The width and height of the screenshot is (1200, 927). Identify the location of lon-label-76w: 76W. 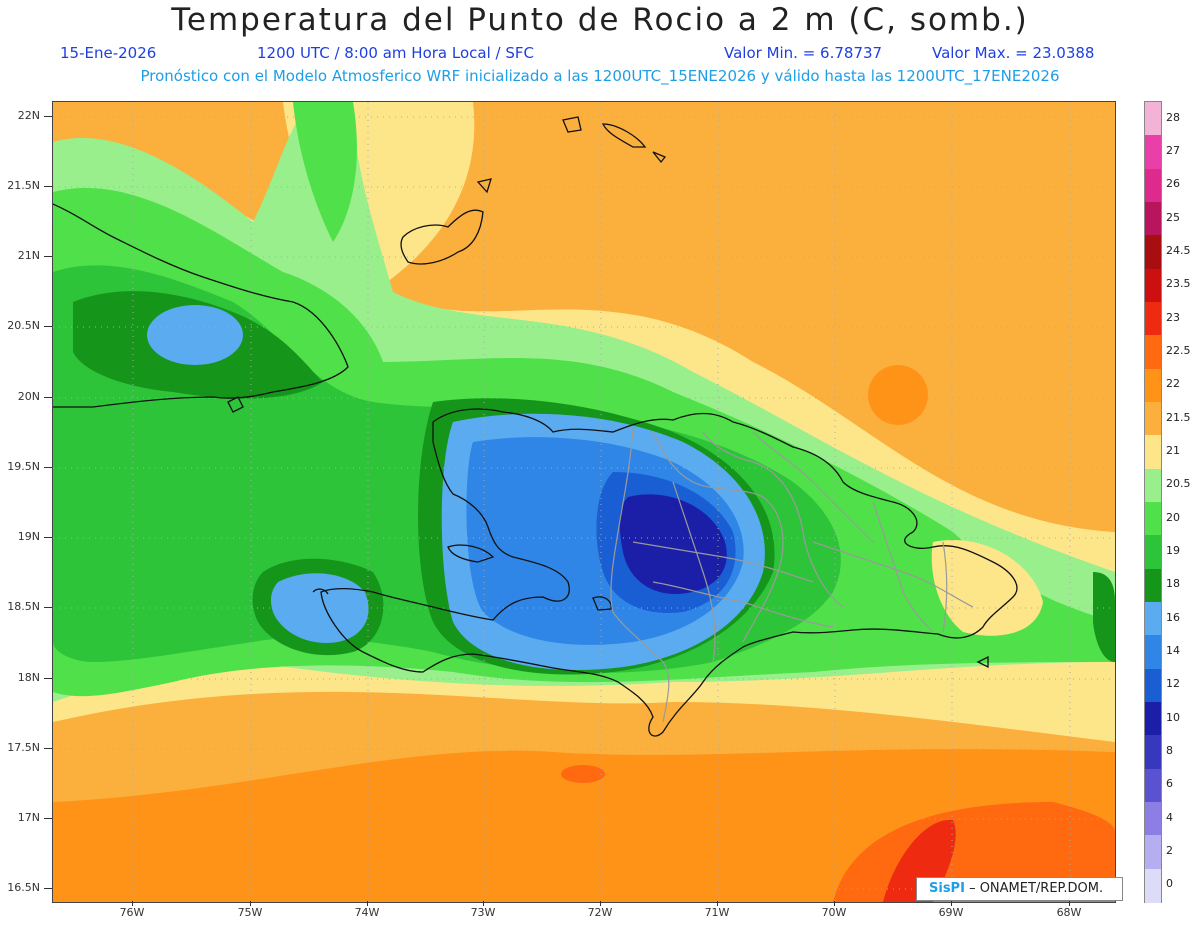
(132, 912).